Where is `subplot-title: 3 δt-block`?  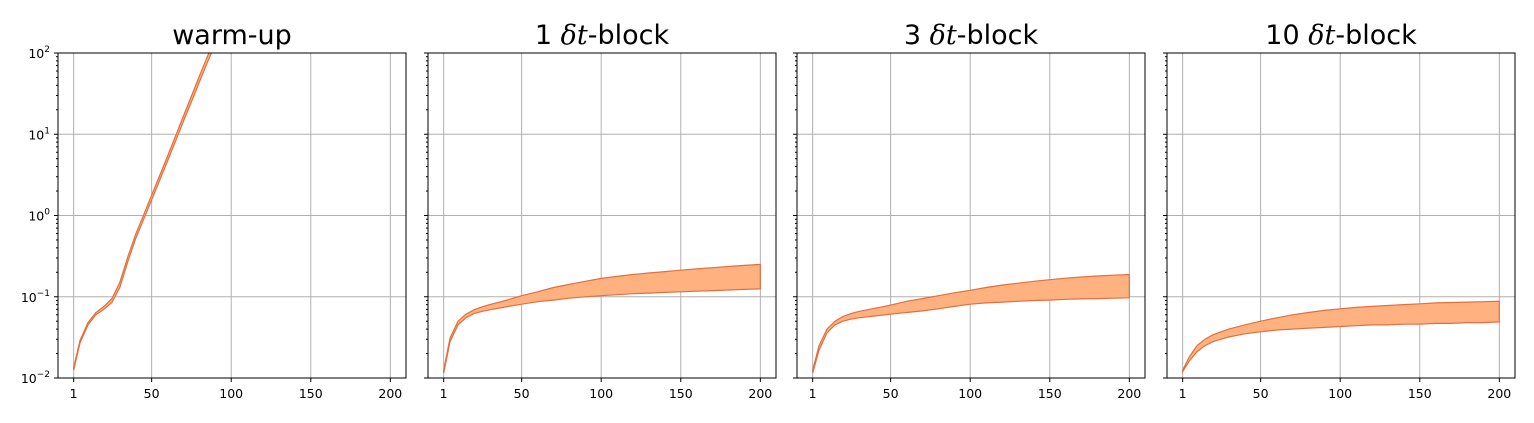 subplot-title: 3 δt-block is located at coordinates (971, 35).